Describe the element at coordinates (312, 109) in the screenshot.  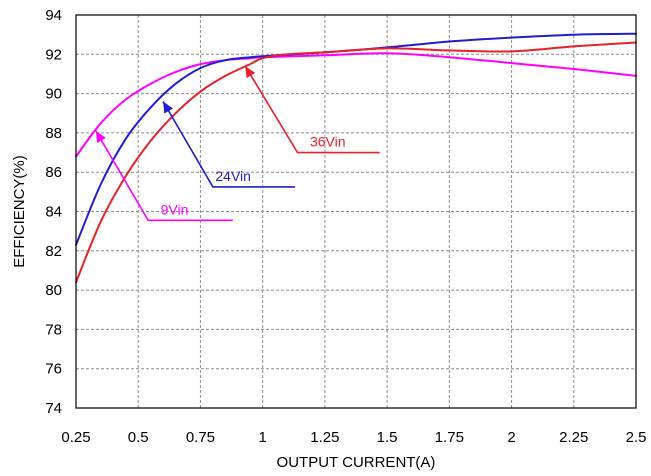
I see `leader-line-36vin` at that location.